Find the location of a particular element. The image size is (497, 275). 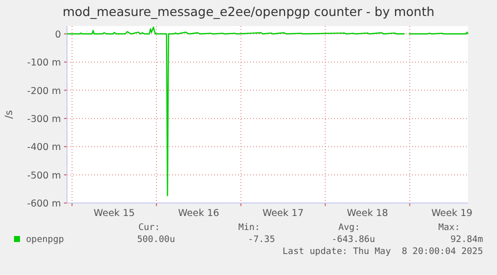

y-tick-label: -600 m is located at coordinates (44, 204).